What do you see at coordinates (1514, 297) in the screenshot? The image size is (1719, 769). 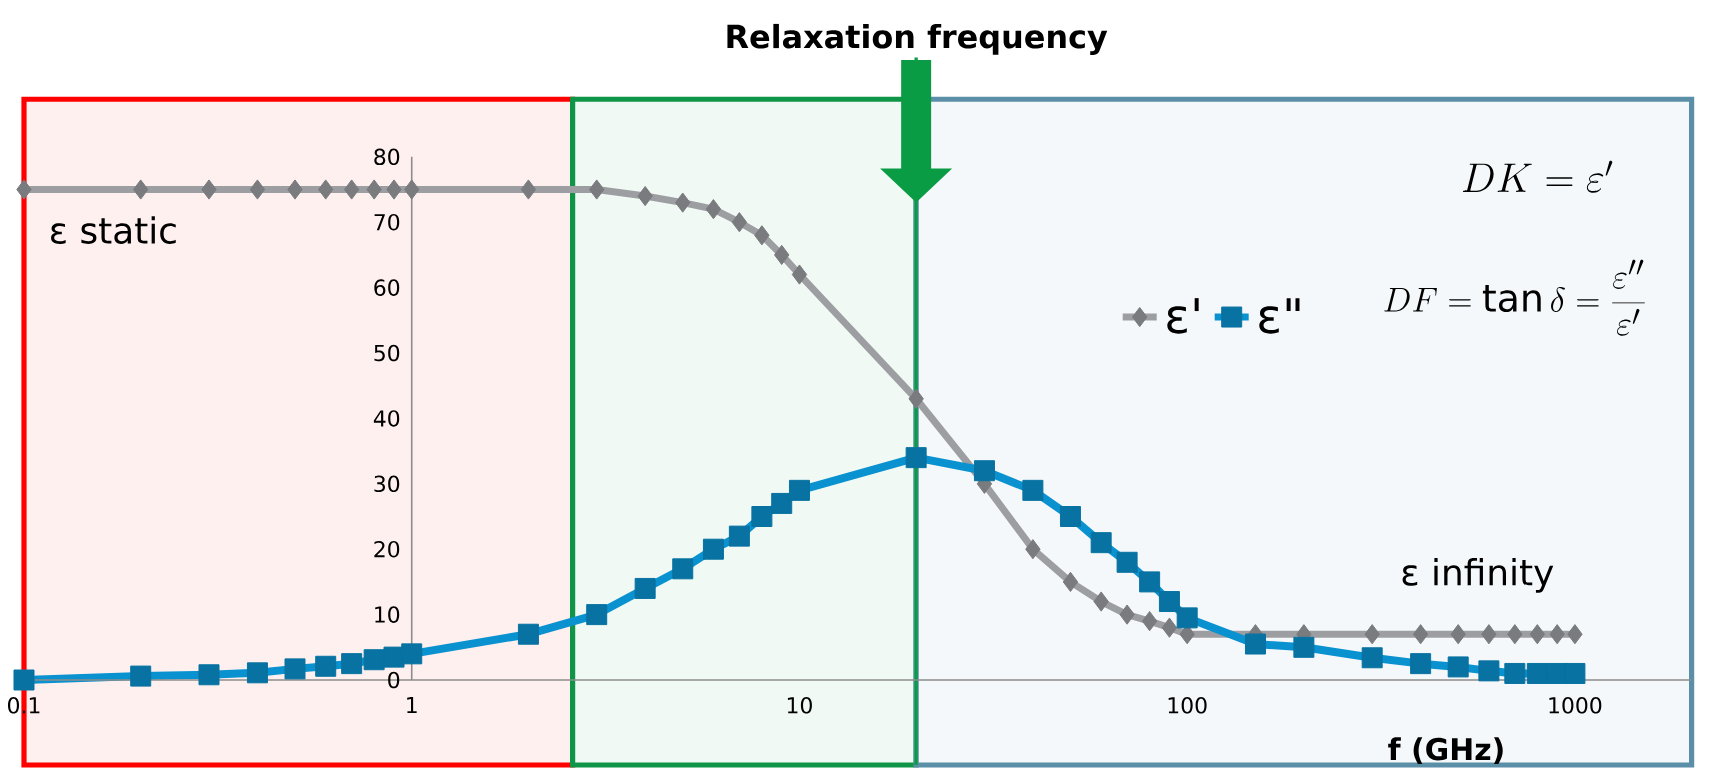 I see `annotation: $DF = \tan\delta = \frac{\varepsilon''}{\varepsilon'}$` at bounding box center [1514, 297].